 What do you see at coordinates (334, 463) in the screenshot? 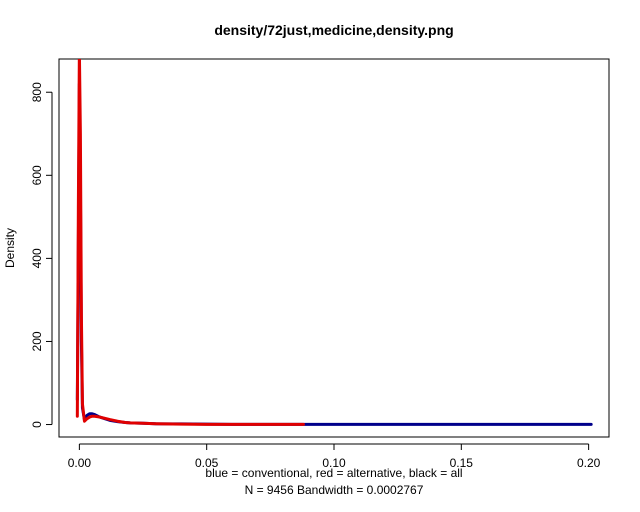
I see `x-tick-label: 0.10` at bounding box center [334, 463].